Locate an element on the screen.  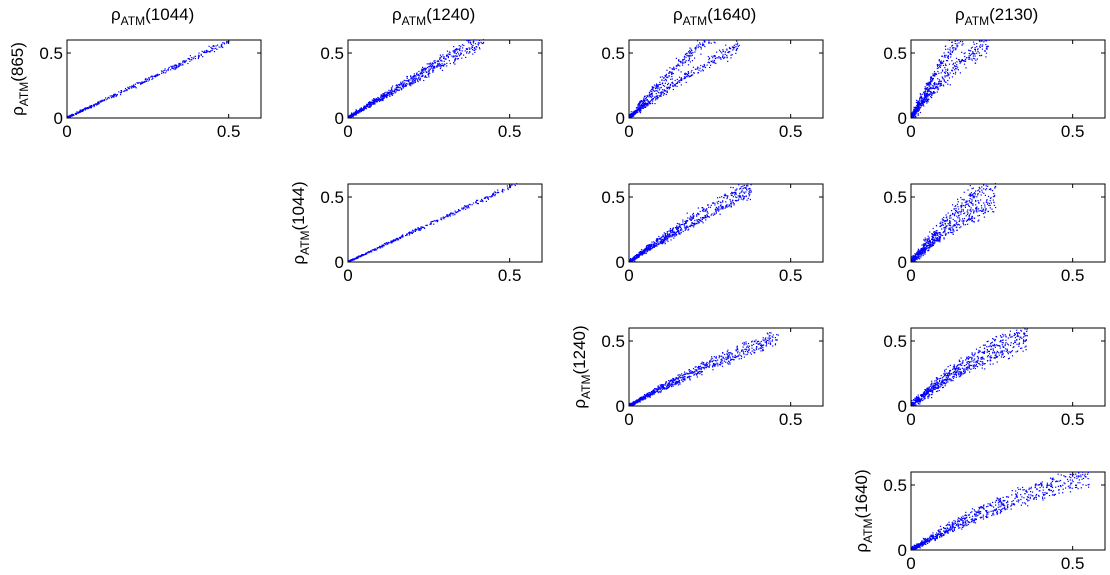
rho-symbol: ρ is located at coordinates (17, 111).